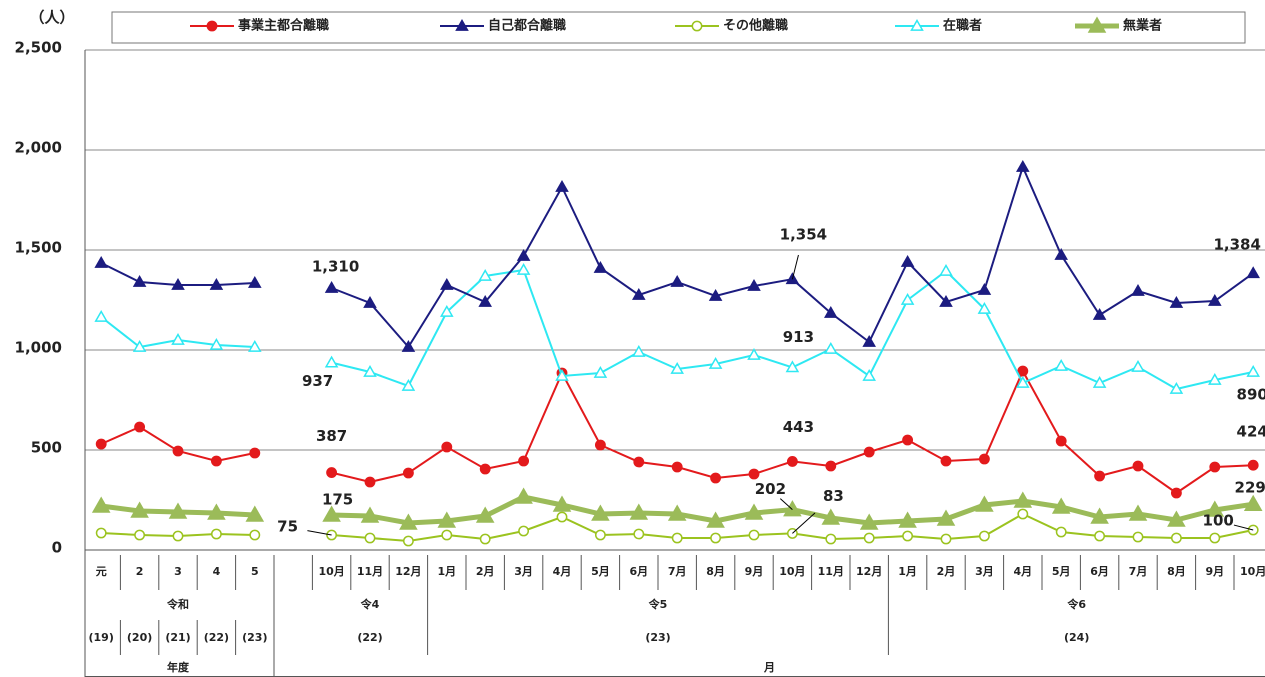 The height and width of the screenshot is (677, 1265). Describe the element at coordinates (101, 571) in the screenshot. I see `x-tick-label: 元` at that location.